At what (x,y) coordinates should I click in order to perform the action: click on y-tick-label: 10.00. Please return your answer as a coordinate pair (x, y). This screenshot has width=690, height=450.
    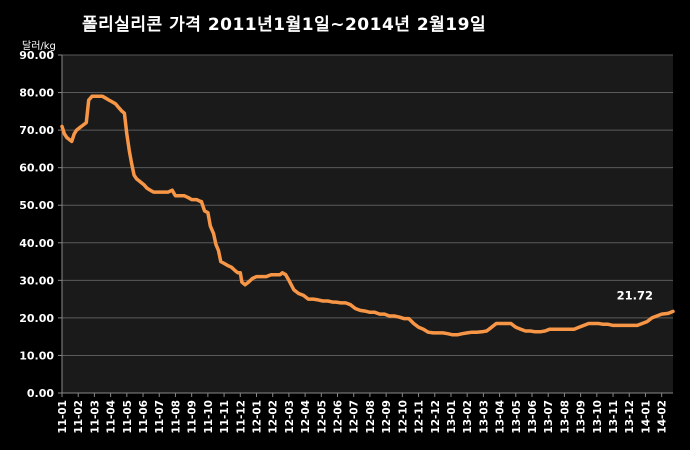
    Looking at the image, I should click on (36, 355).